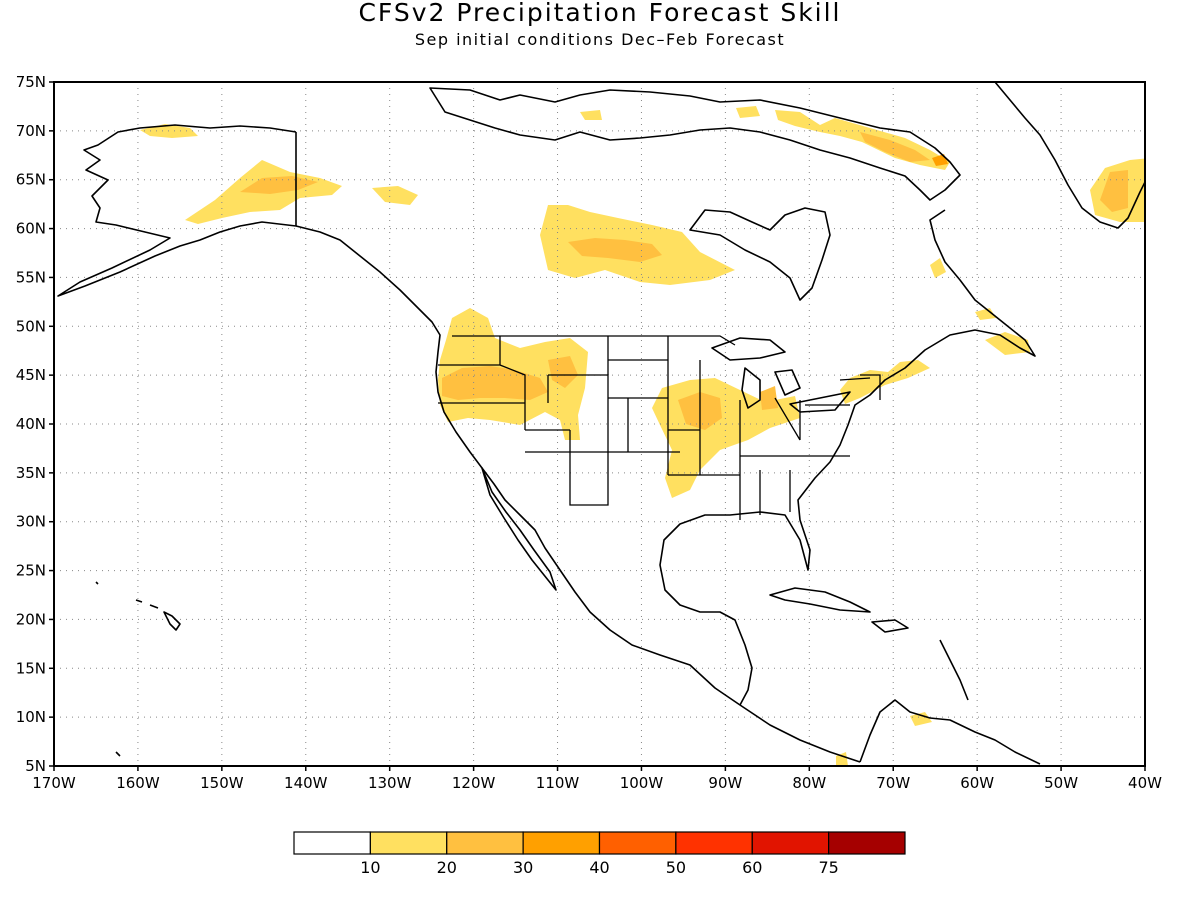 The height and width of the screenshot is (900, 1200). I want to click on arctic-archipelago, so click(695, 144).